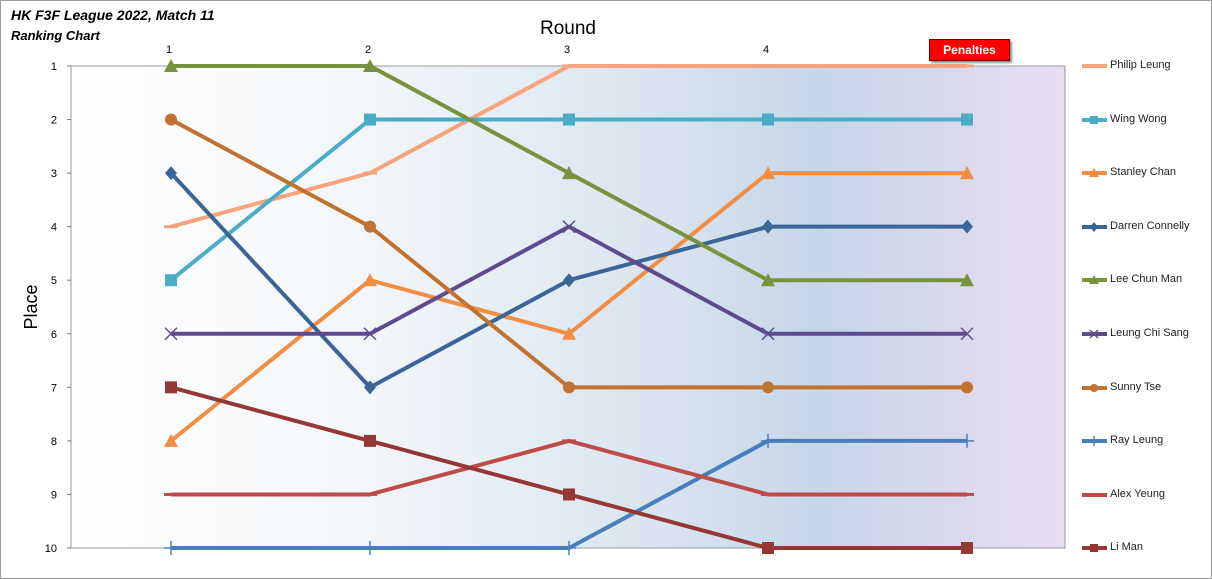  What do you see at coordinates (113, 15) in the screenshot?
I see `chart-title-line1: HK F3F League 2022, Match 11` at bounding box center [113, 15].